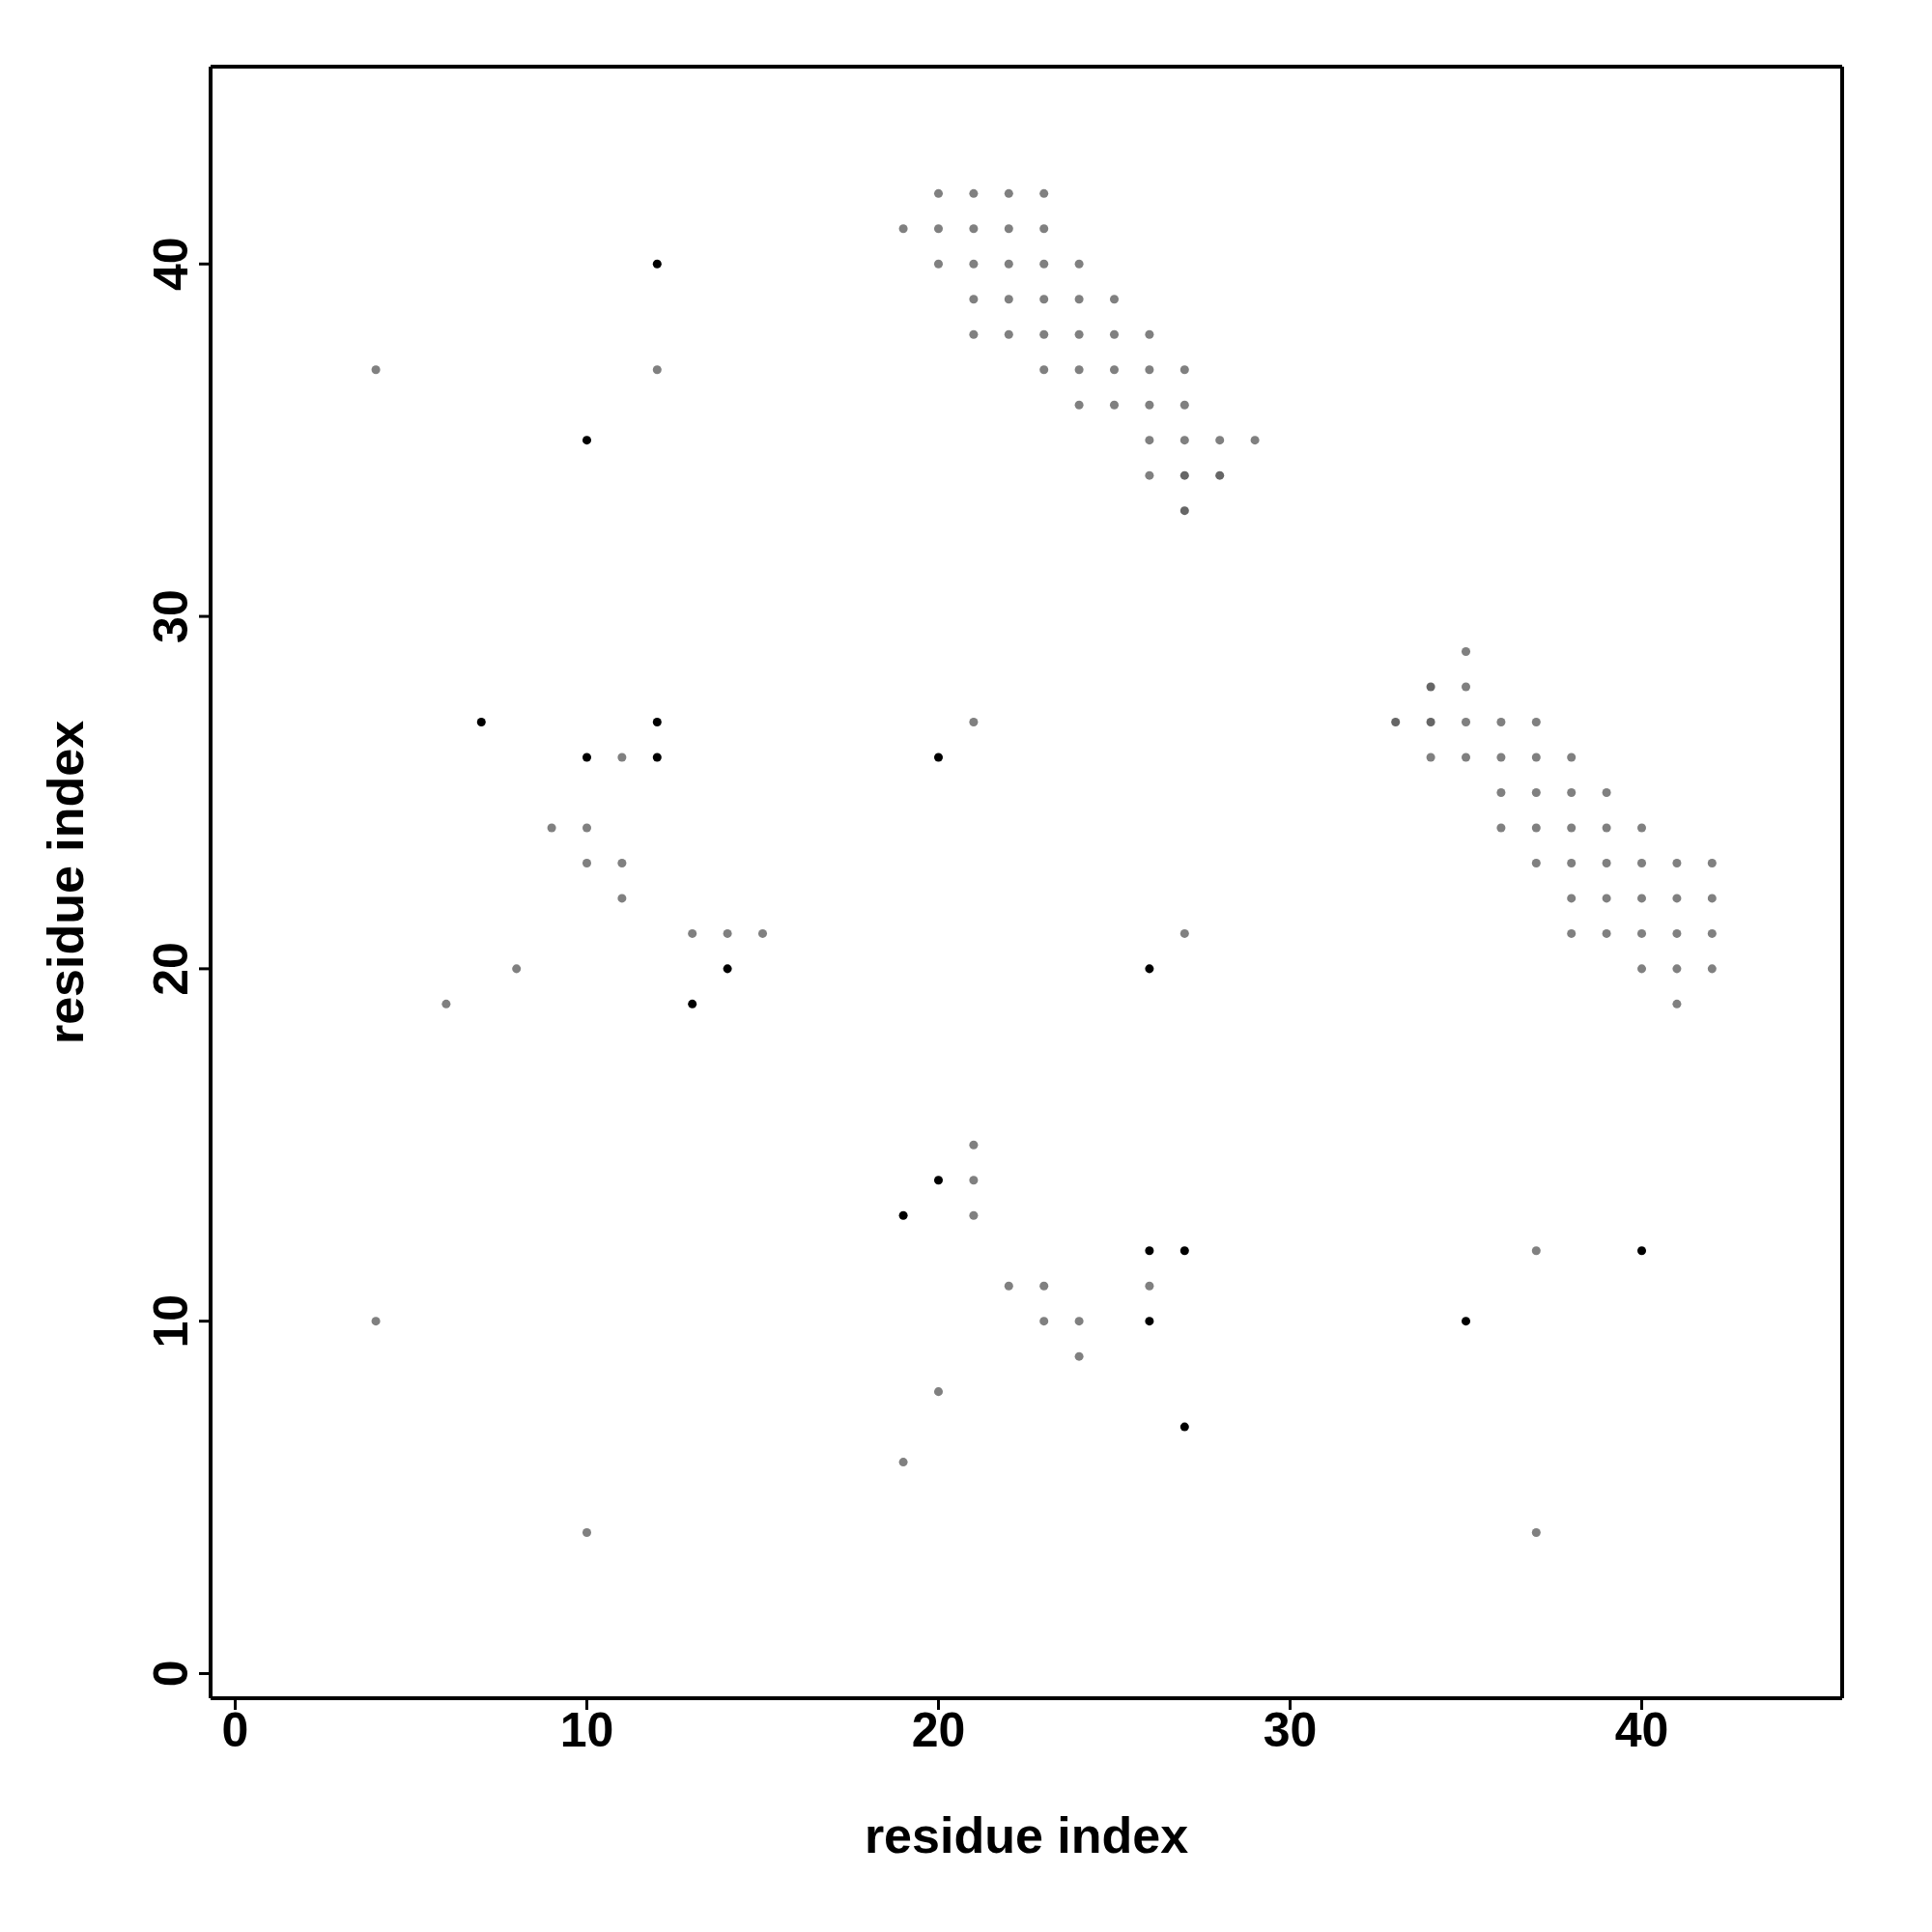 The width and height of the screenshot is (1932, 1932). Describe the element at coordinates (171, 1321) in the screenshot. I see `y-tick-label: 10` at that location.